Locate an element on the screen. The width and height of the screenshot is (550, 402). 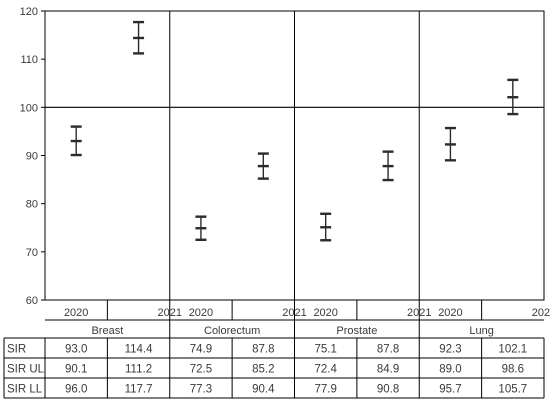
y-axis: 60 70 80 90 100 110 120 is located at coordinates (32, 156).